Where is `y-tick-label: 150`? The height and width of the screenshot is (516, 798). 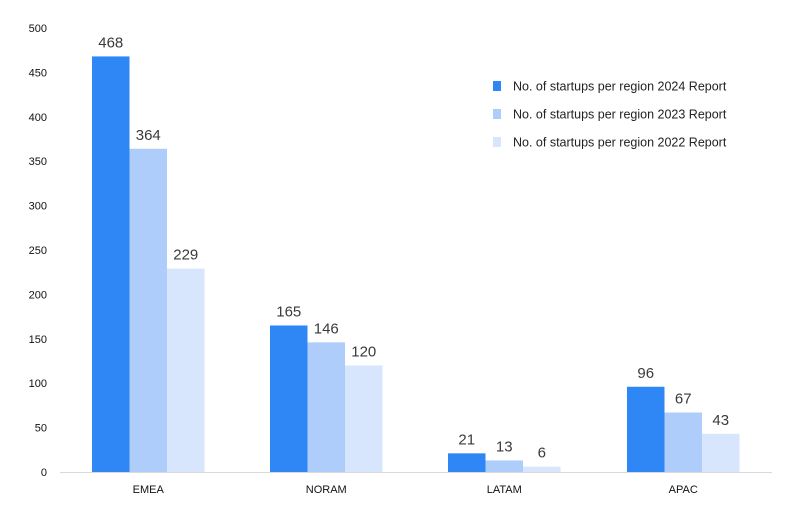 y-tick-label: 150 is located at coordinates (38, 340).